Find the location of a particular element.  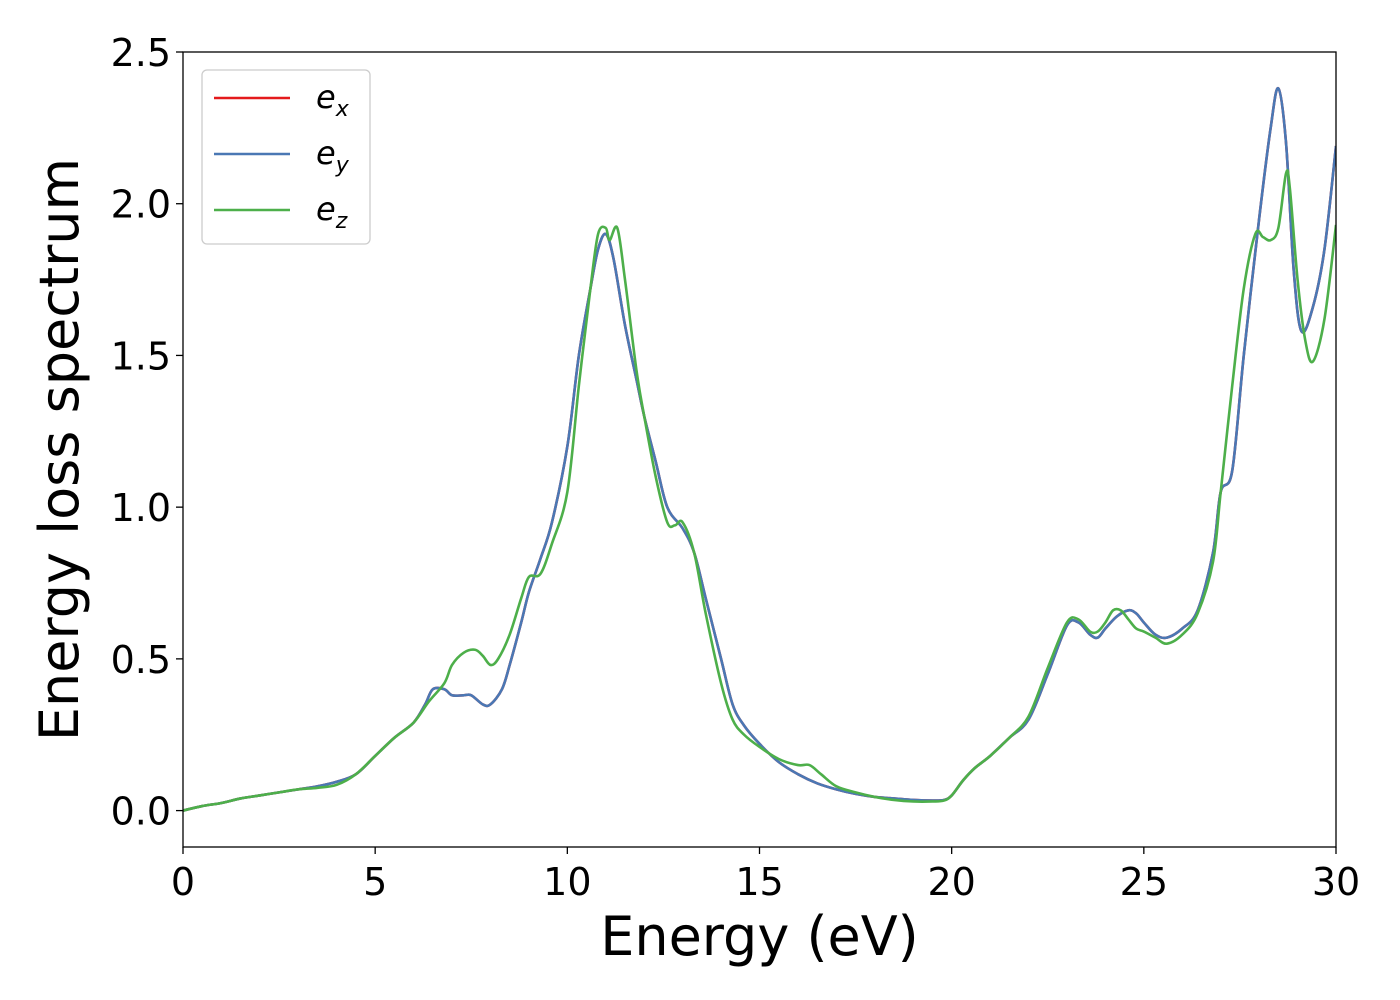

x-tick-label: 15 is located at coordinates (759, 882).